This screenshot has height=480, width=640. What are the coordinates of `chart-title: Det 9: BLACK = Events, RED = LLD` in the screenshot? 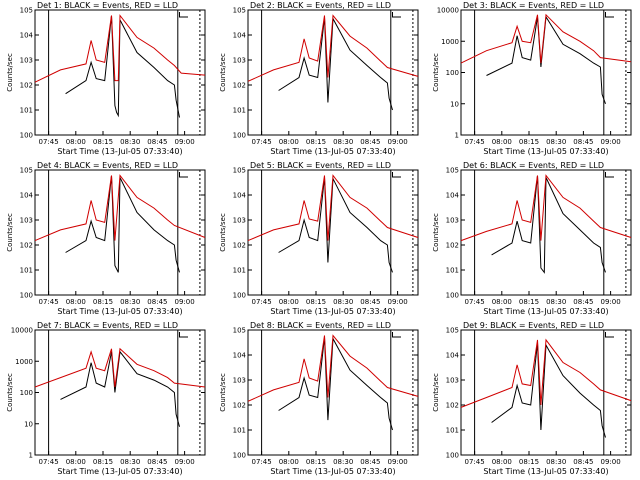 It's located at (533, 325).